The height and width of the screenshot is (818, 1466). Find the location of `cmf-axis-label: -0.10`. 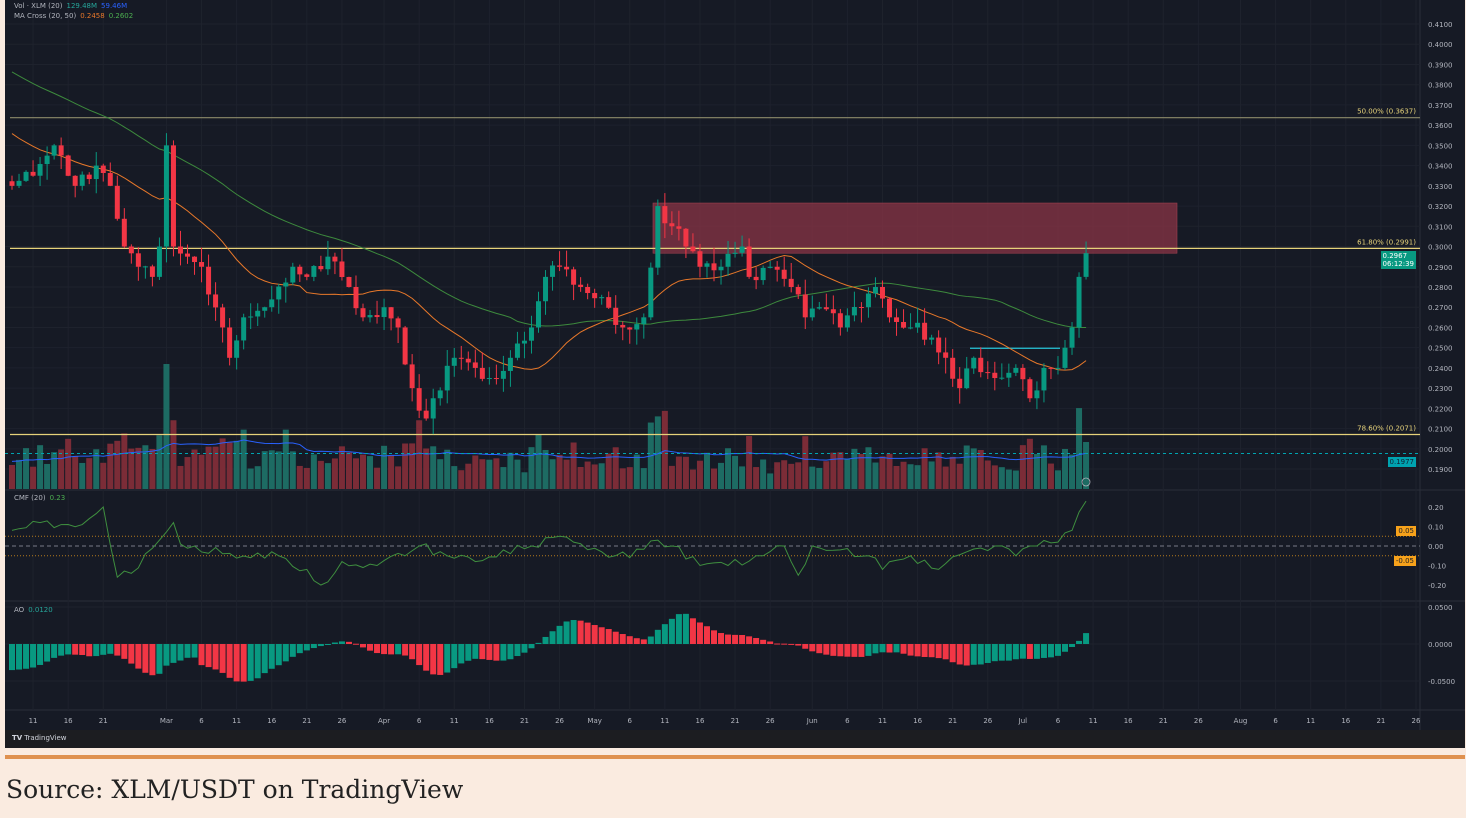

cmf-axis-label: -0.10 is located at coordinates (1437, 567).